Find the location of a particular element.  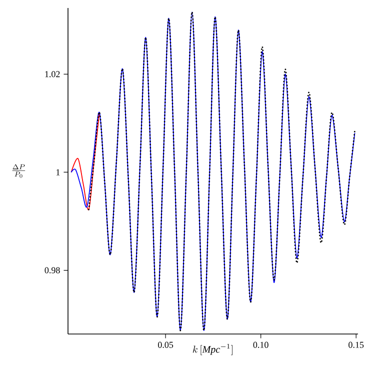

x-axis-title: $k\,[\mathit{Mpc}^{-1}]$ is located at coordinates (212, 350).